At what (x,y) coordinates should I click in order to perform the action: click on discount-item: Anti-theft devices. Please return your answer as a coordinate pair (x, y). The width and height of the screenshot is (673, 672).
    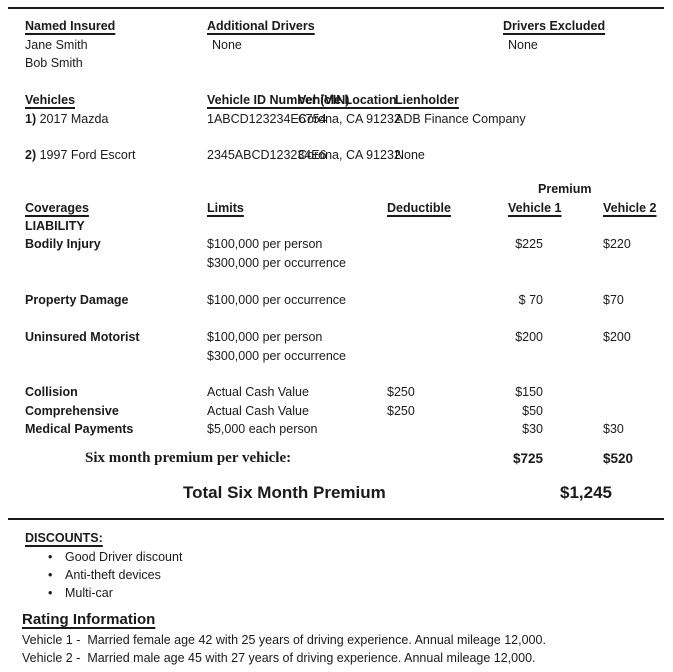
    Looking at the image, I should click on (113, 575).